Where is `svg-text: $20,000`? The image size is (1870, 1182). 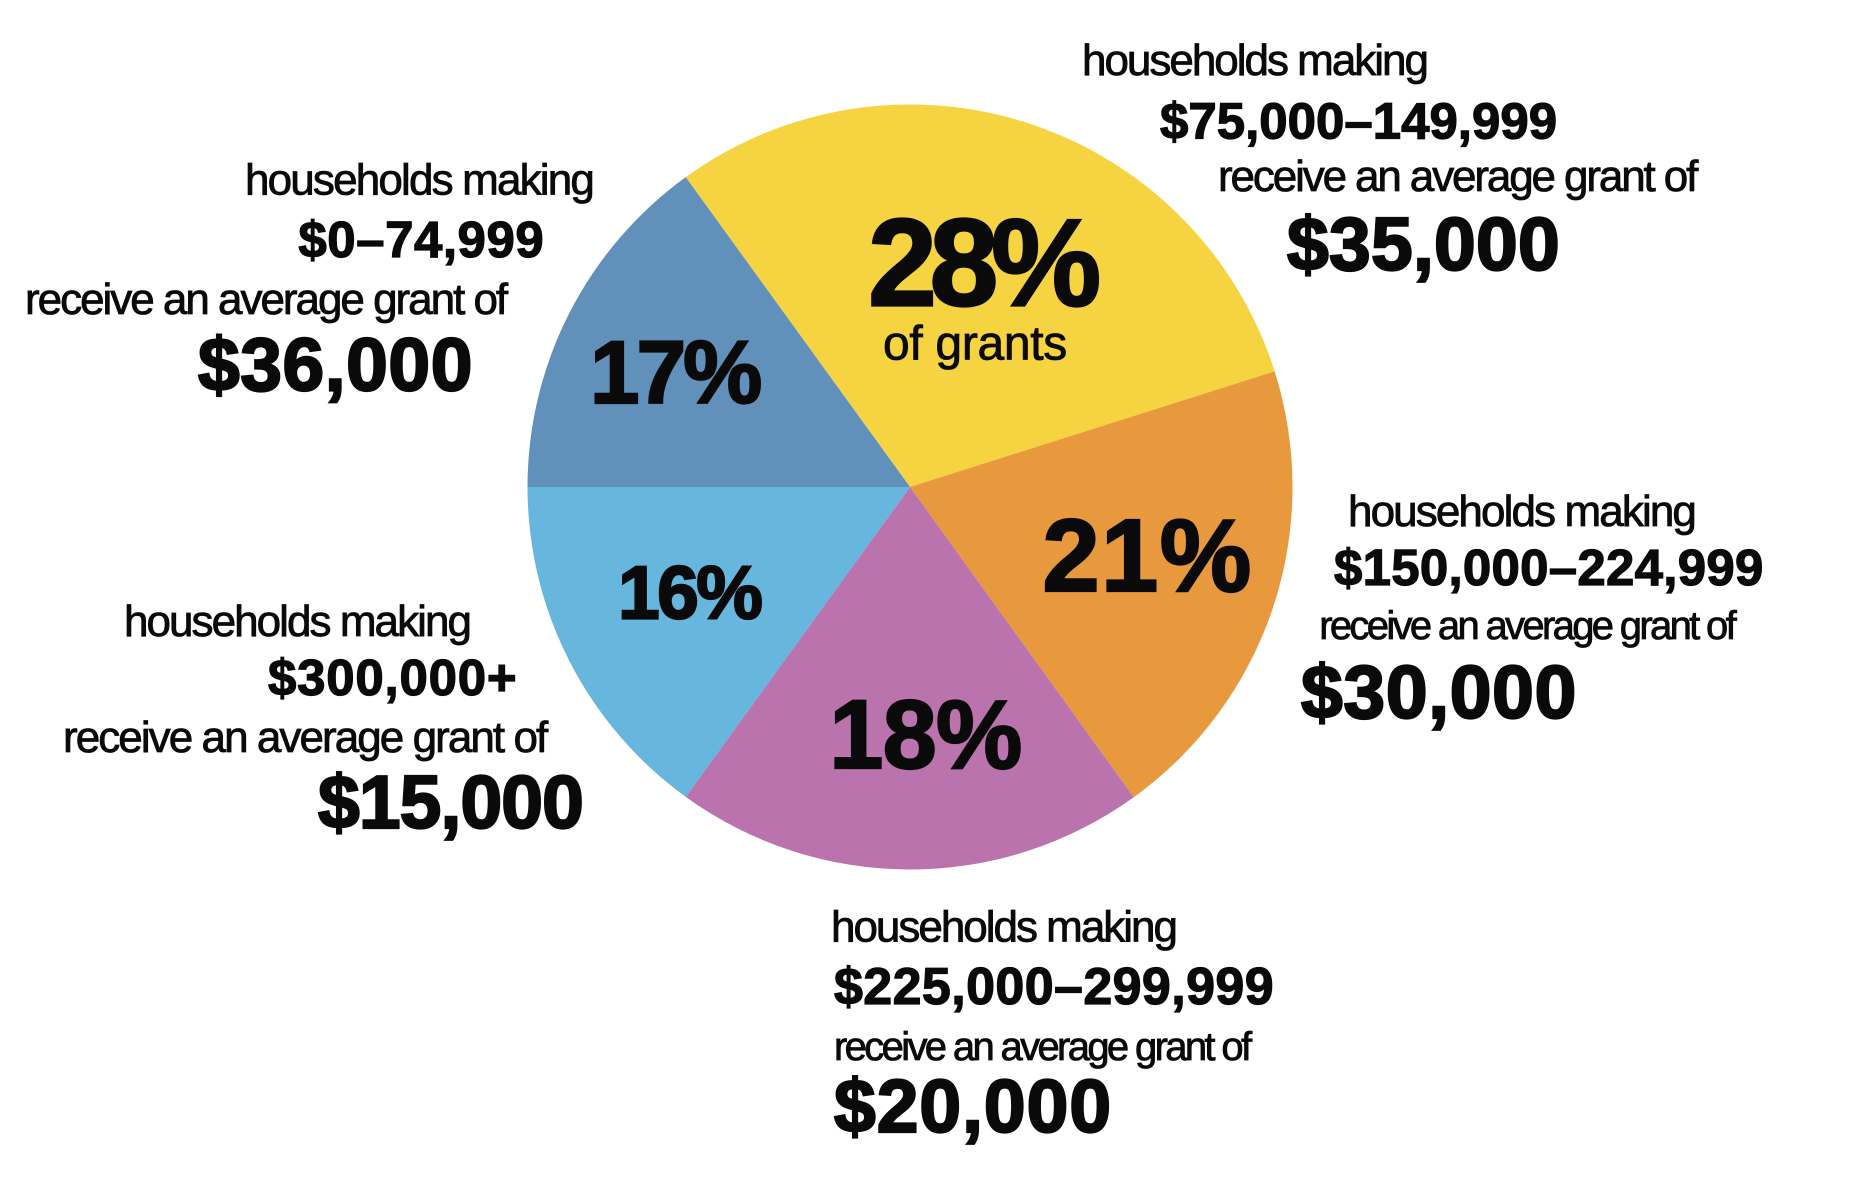 svg-text: $20,000 is located at coordinates (973, 1106).